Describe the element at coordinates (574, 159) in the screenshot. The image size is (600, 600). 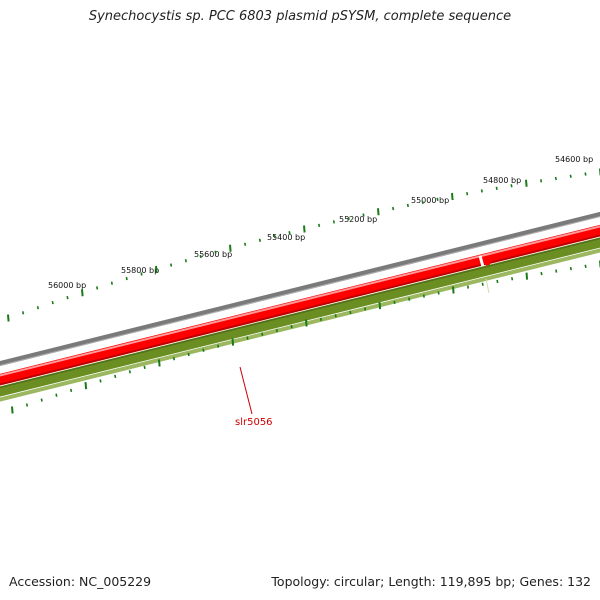
I see `ruler-label: 54600 bp` at that location.